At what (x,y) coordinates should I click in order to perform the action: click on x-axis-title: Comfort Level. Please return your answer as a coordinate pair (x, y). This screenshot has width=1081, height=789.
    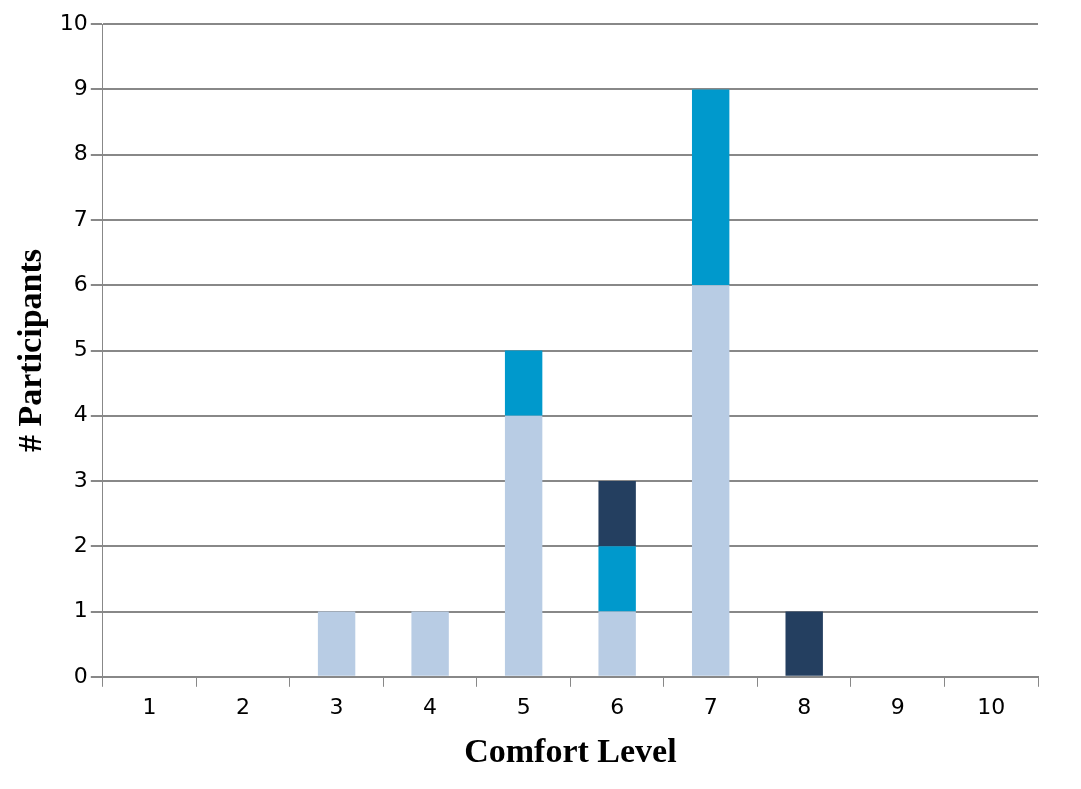
    Looking at the image, I should click on (570, 751).